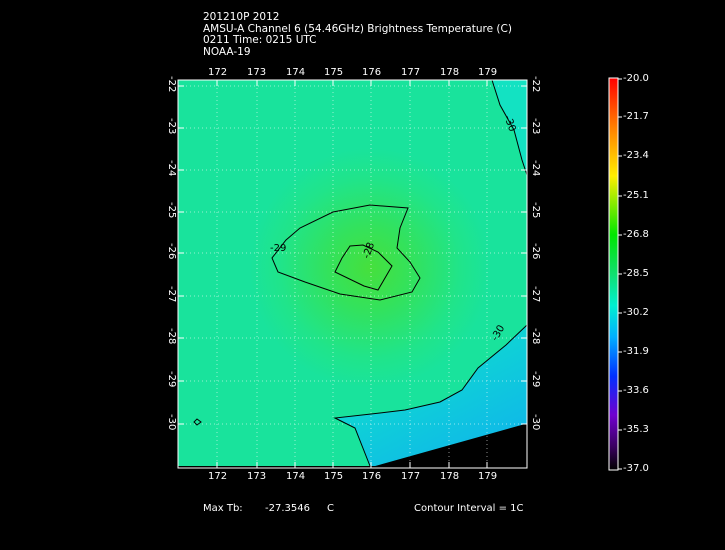 Image resolution: width=725 pixels, height=550 pixels. Describe the element at coordinates (636, 273) in the screenshot. I see `colorbar-label: -28.5` at that location.